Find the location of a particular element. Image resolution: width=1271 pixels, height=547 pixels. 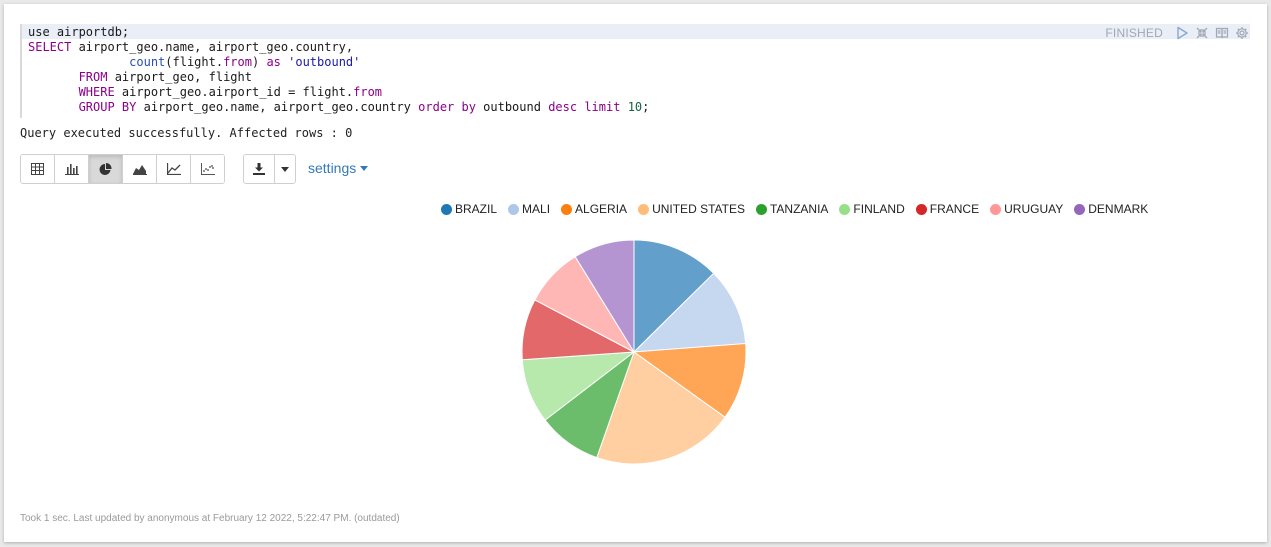

download-options-toggle is located at coordinates (284, 169).